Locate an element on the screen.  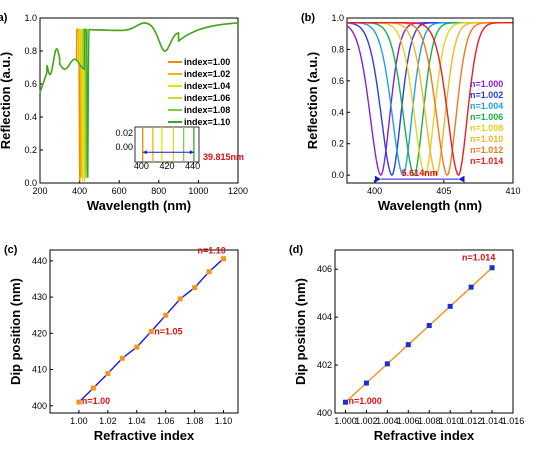
panel-a-y-tick-label: 0.2 is located at coordinates (30, 150).